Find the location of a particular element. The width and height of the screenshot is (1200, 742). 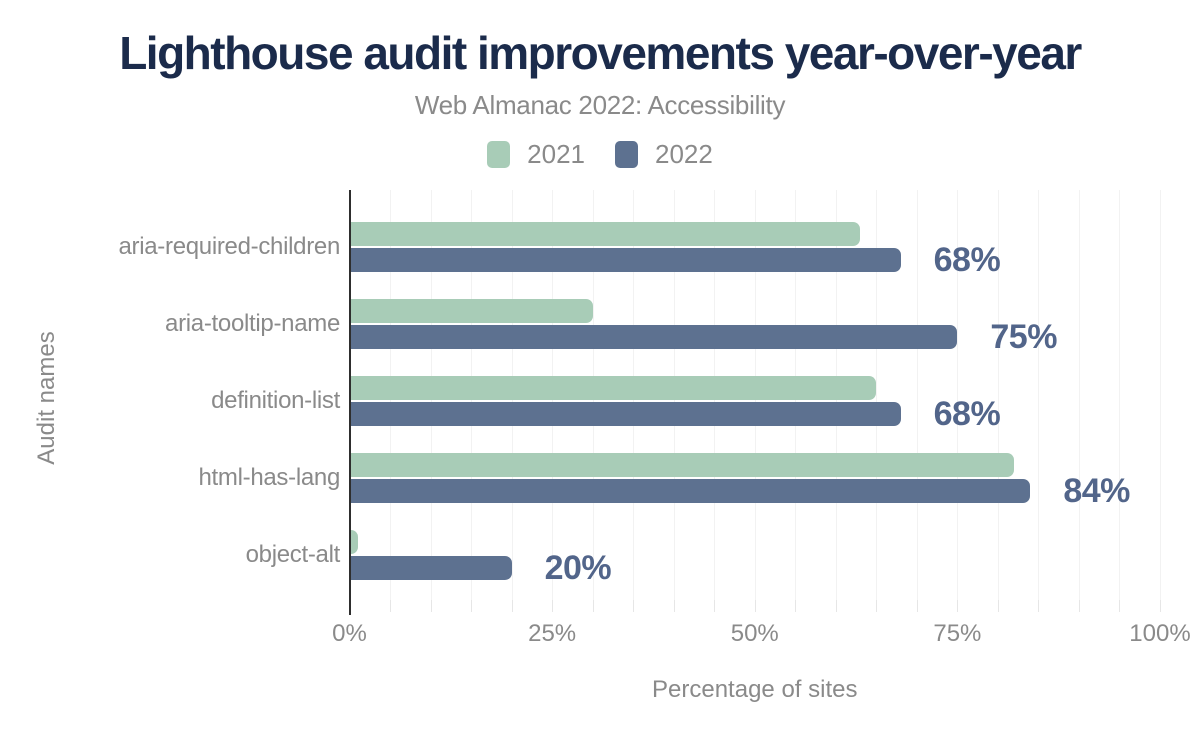

legend-item-2021: 2021 is located at coordinates (536, 154).